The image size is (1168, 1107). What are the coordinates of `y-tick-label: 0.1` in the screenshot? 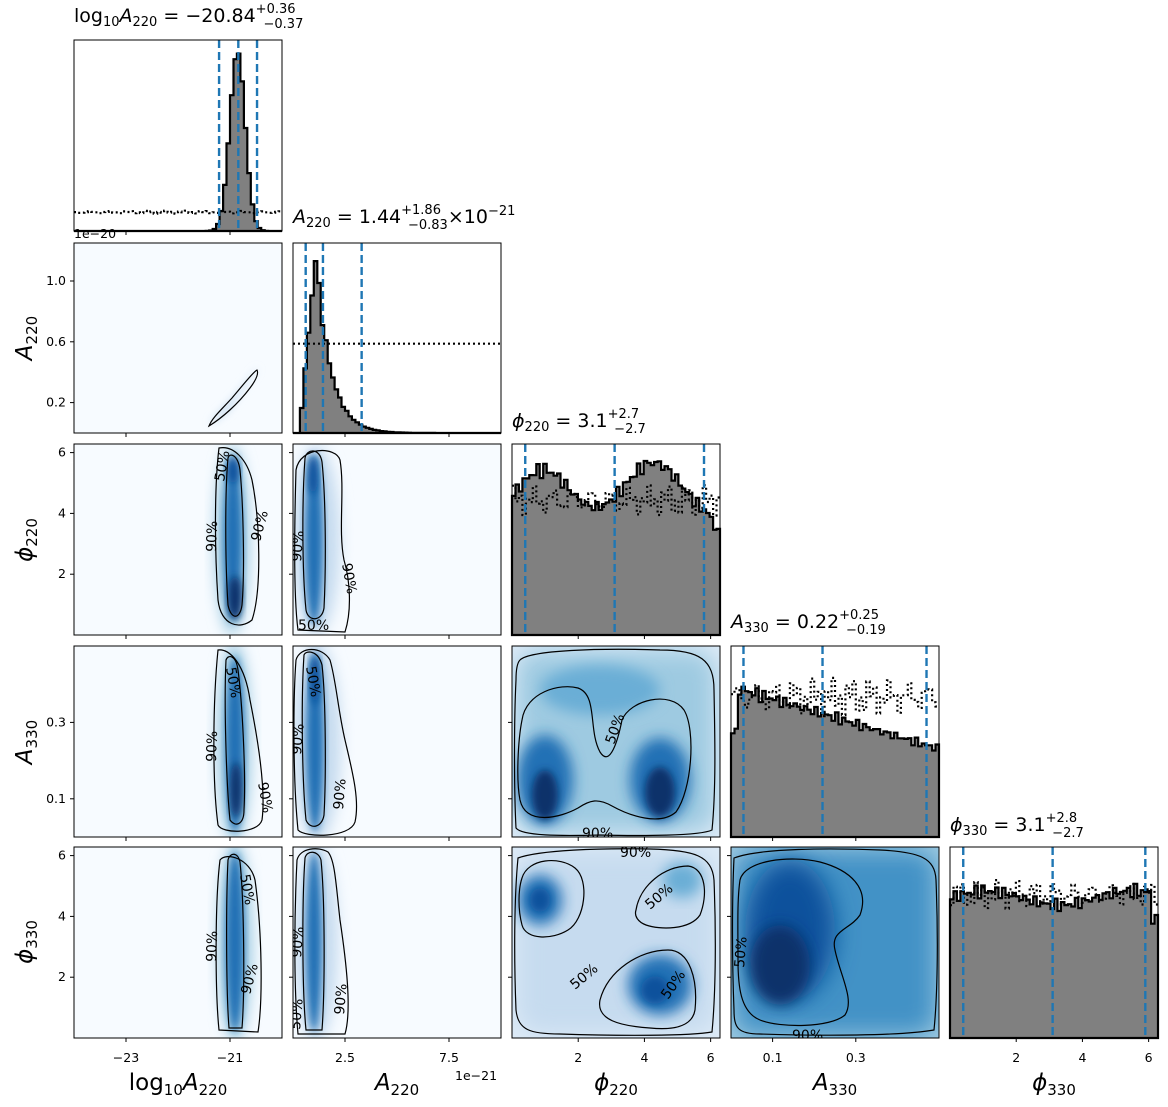 It's located at (56, 798).